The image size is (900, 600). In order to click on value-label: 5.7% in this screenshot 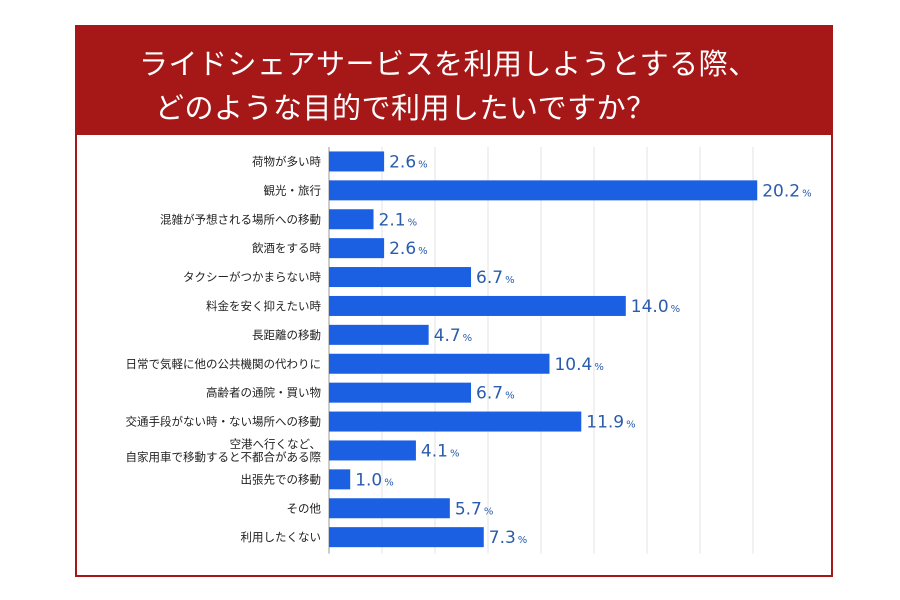, I will do `click(474, 509)`.